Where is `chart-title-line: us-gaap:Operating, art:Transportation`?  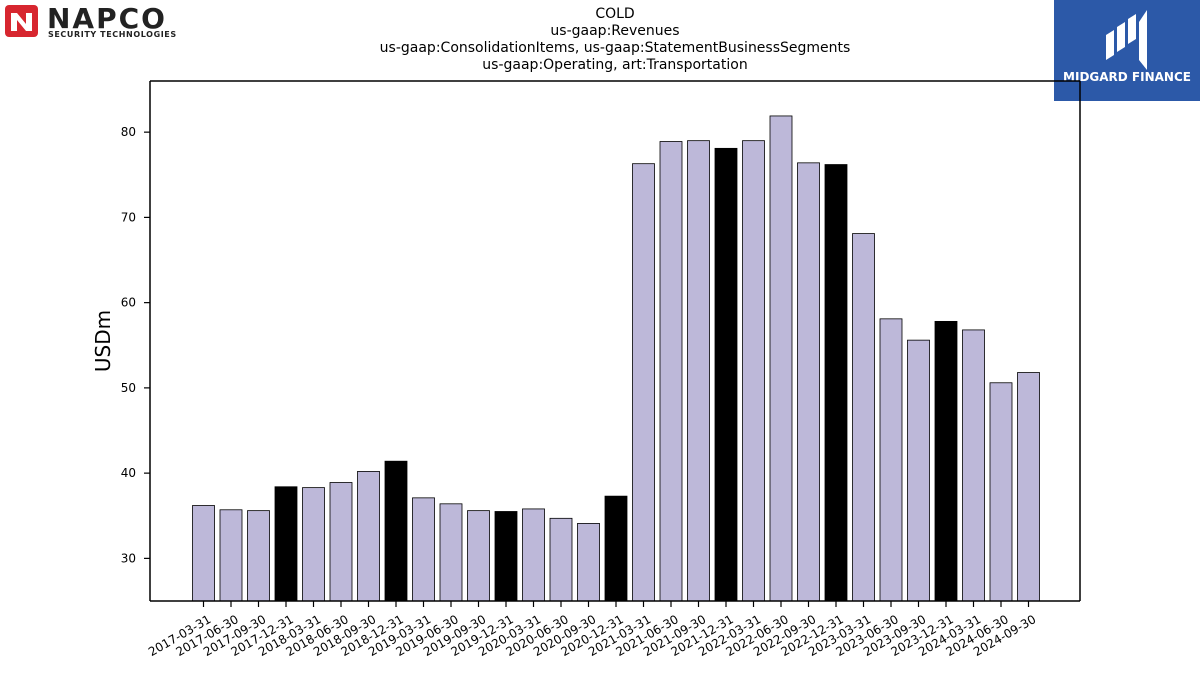
chart-title-line: us-gaap:Operating, art:Transportation is located at coordinates (615, 65).